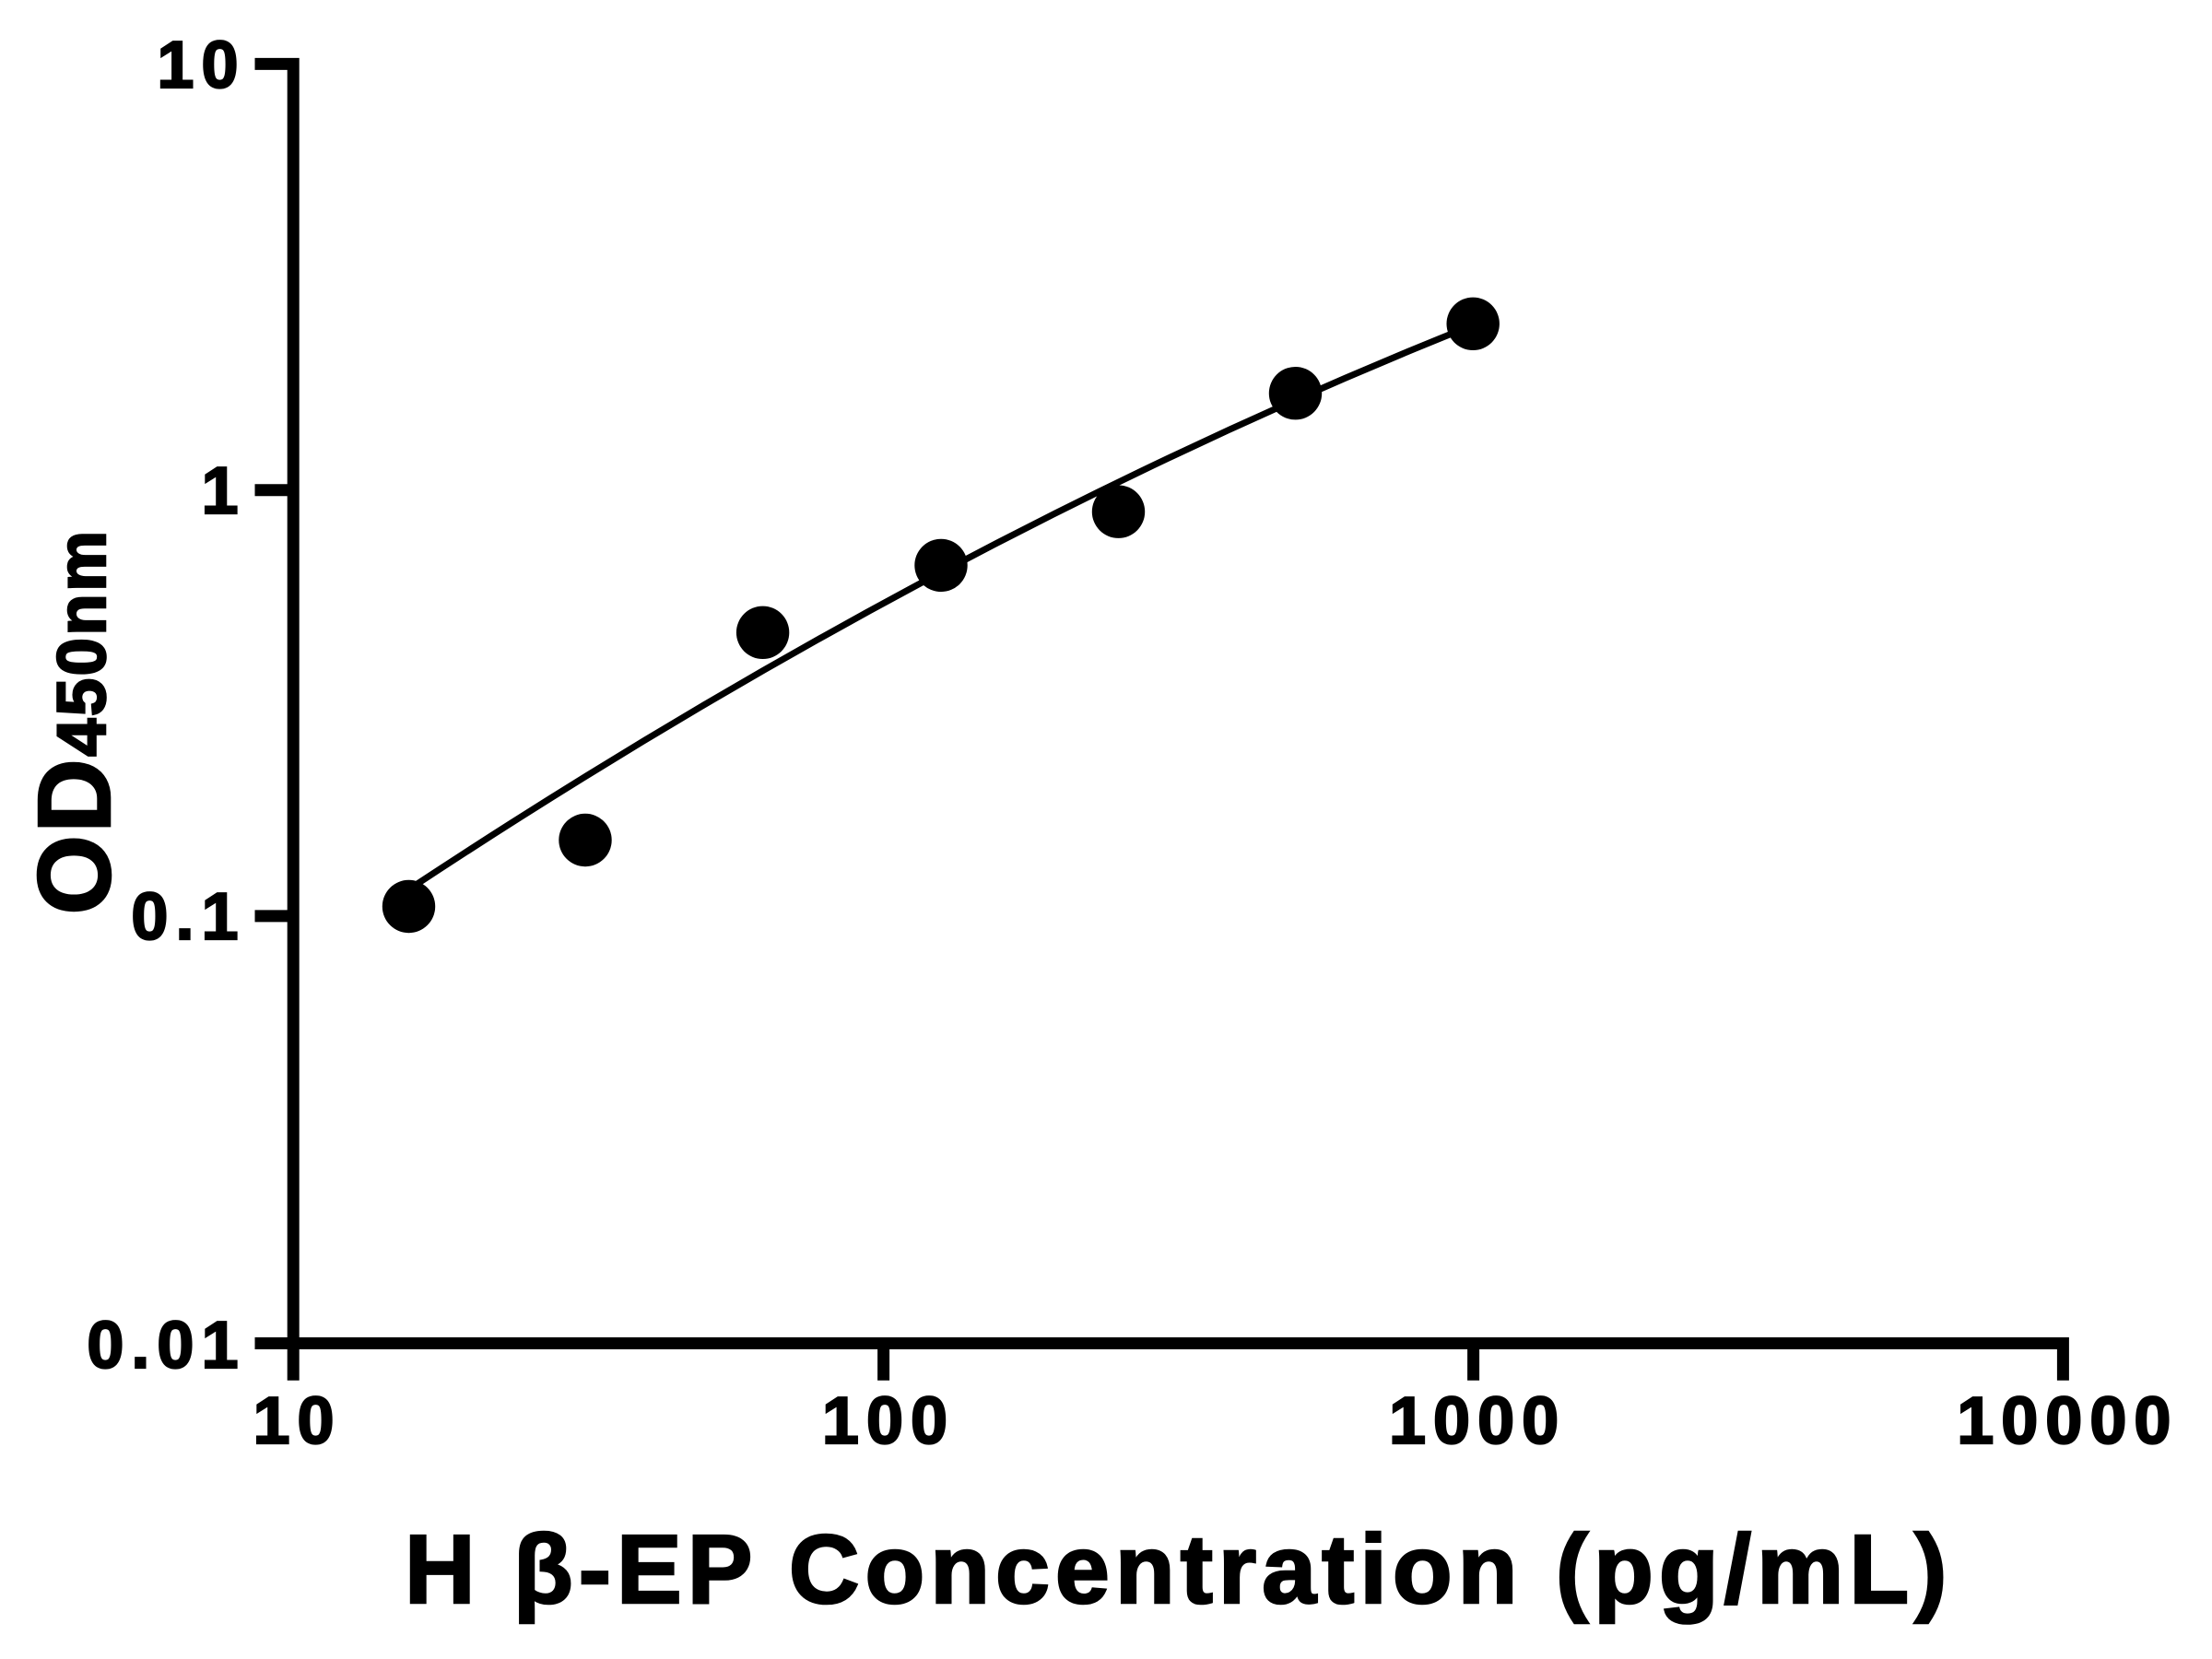 Image resolution: width=2212 pixels, height=1659 pixels. What do you see at coordinates (888, 1421) in the screenshot?
I see `svg-text: 100` at bounding box center [888, 1421].